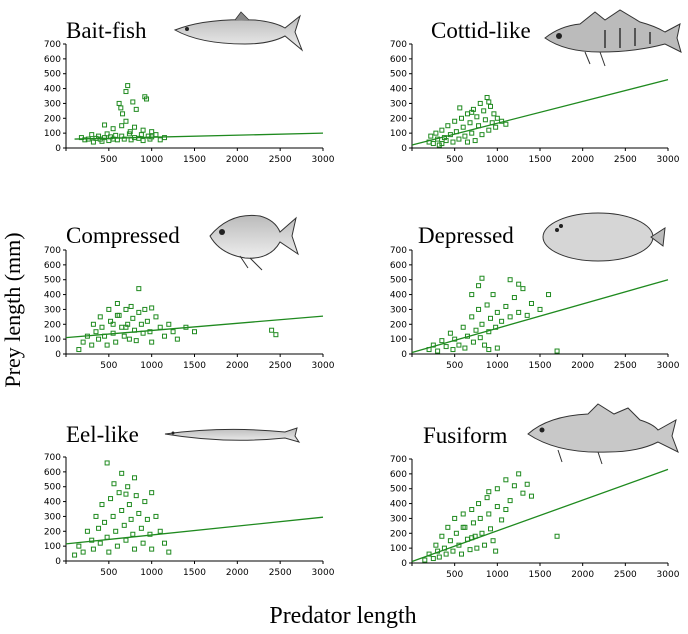 The image size is (688, 634). Describe the element at coordinates (398, 505) in the screenshot. I see `y-tick-label: 400` at that location.